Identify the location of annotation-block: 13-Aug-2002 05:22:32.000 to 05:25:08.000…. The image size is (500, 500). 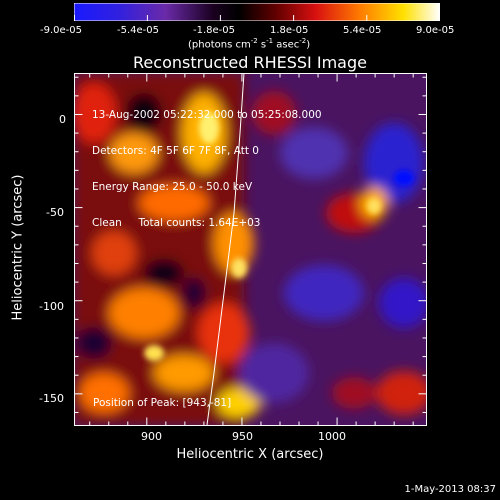
(207, 163).